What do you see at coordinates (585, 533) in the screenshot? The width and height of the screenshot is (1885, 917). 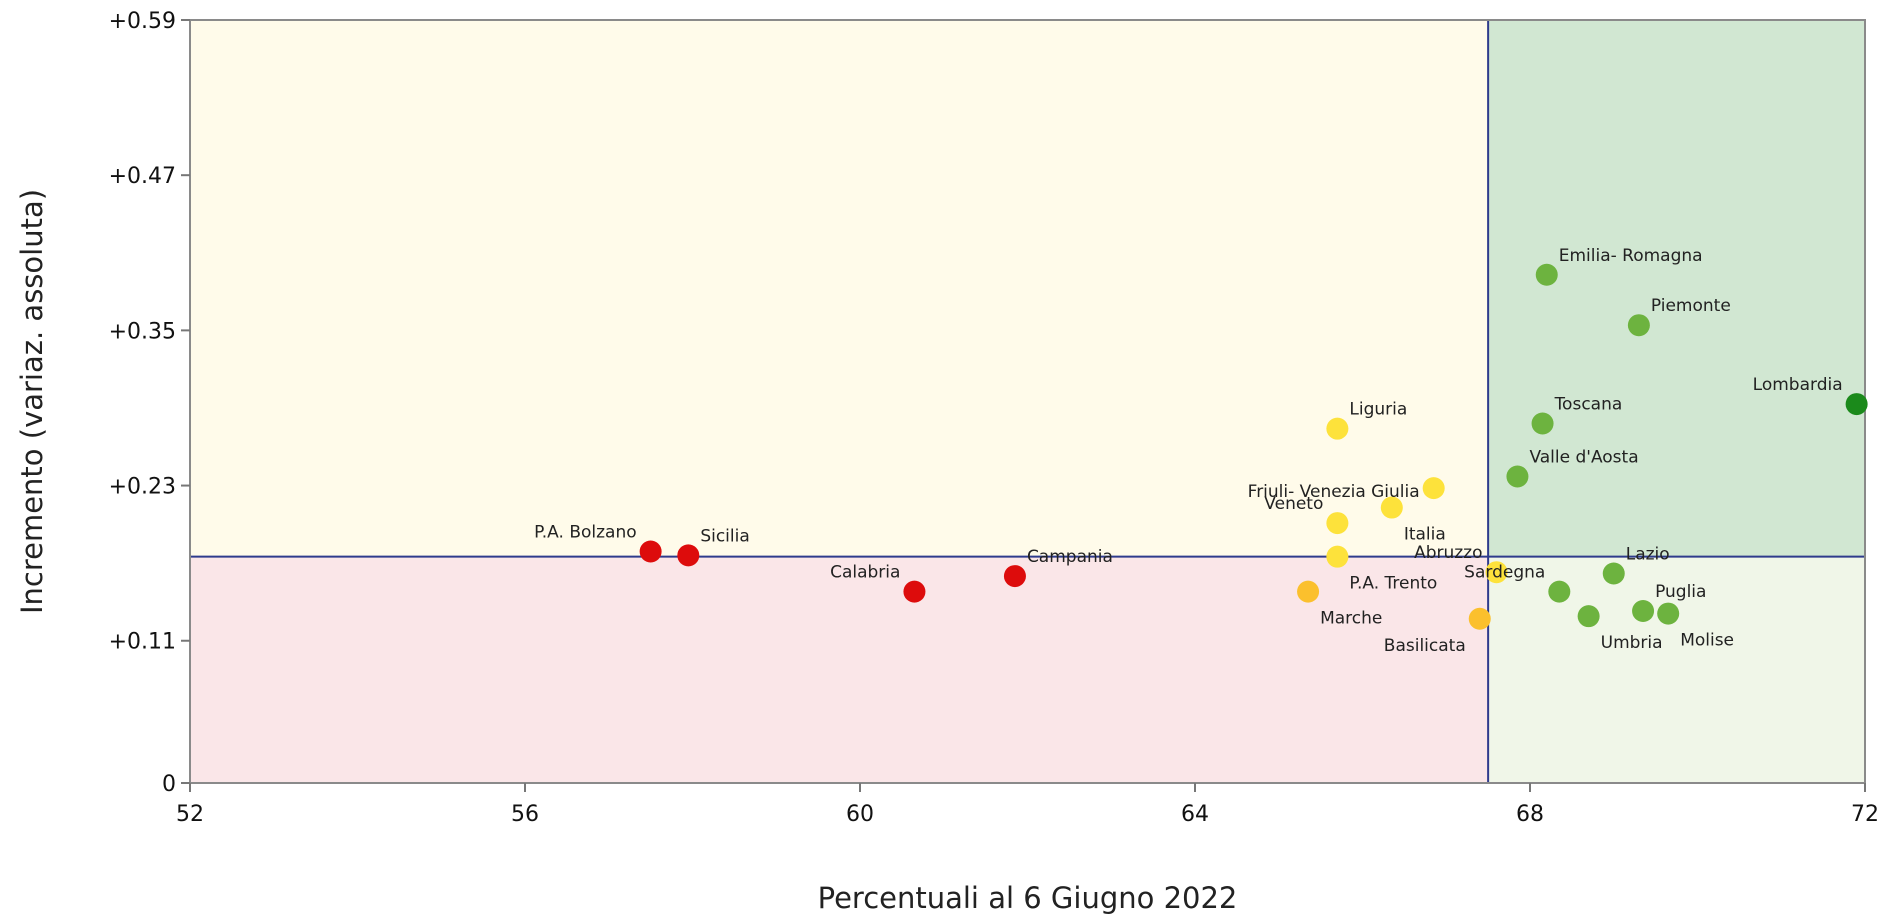 I see `data-label: P.A. Bolzano` at bounding box center [585, 533].